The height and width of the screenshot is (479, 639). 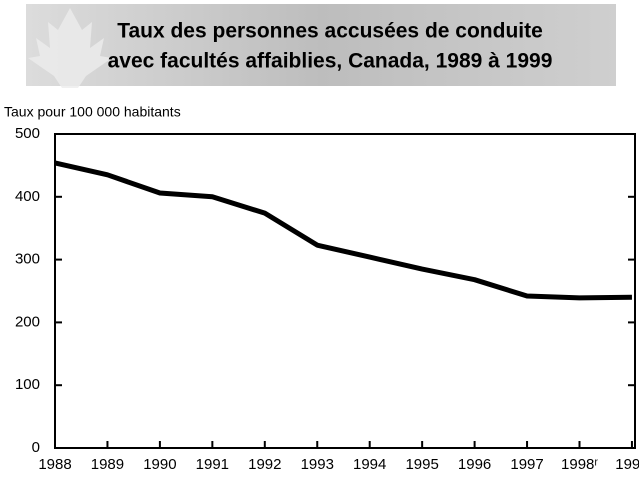 I want to click on x-tick-label: 1988, so click(x=54, y=464).